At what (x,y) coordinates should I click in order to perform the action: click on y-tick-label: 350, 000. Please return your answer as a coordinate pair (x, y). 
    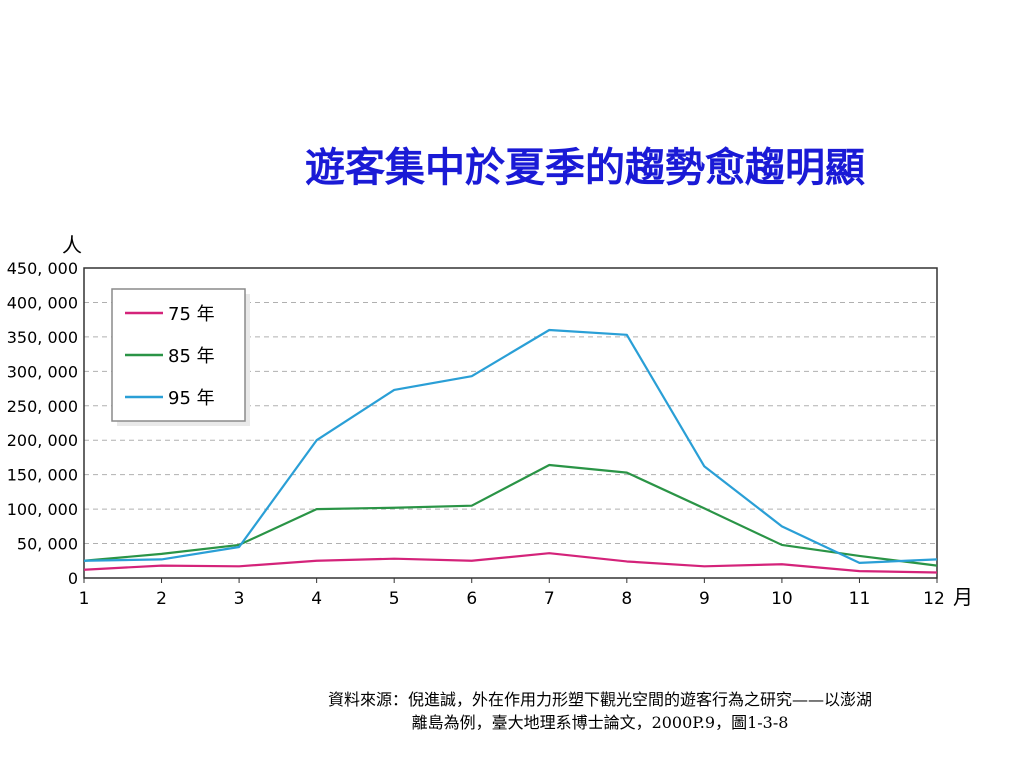
    Looking at the image, I should click on (42, 337).